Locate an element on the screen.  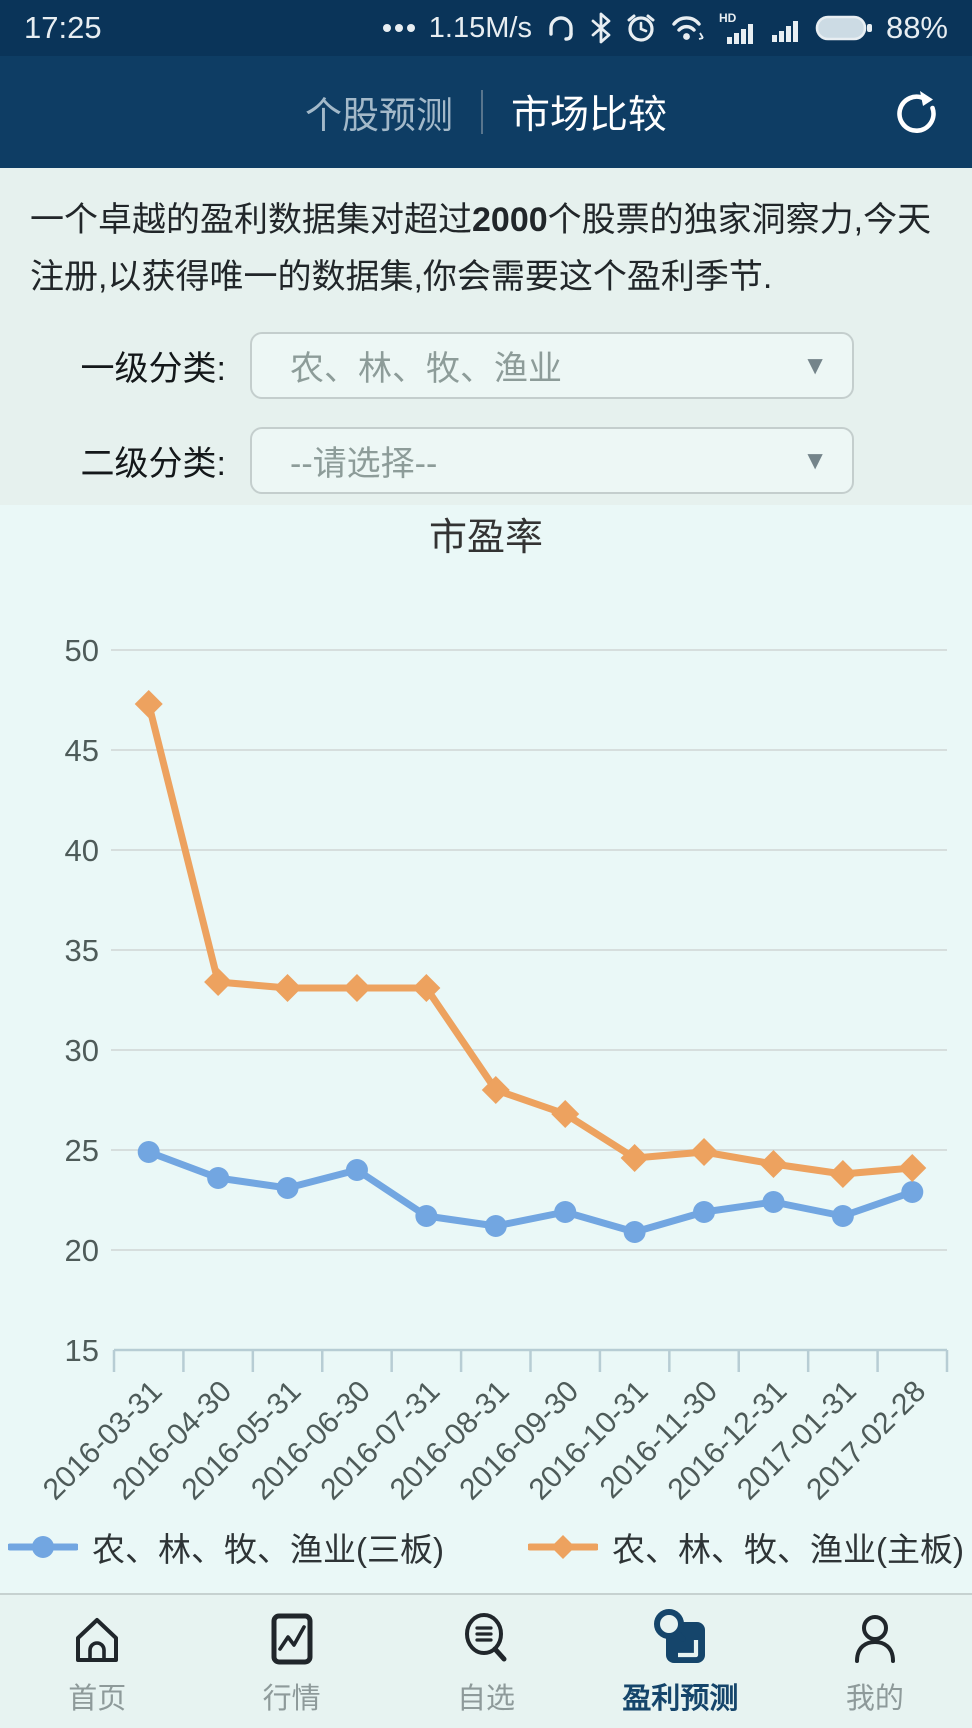
level2-select: --请选择-- ▼ is located at coordinates (552, 460).